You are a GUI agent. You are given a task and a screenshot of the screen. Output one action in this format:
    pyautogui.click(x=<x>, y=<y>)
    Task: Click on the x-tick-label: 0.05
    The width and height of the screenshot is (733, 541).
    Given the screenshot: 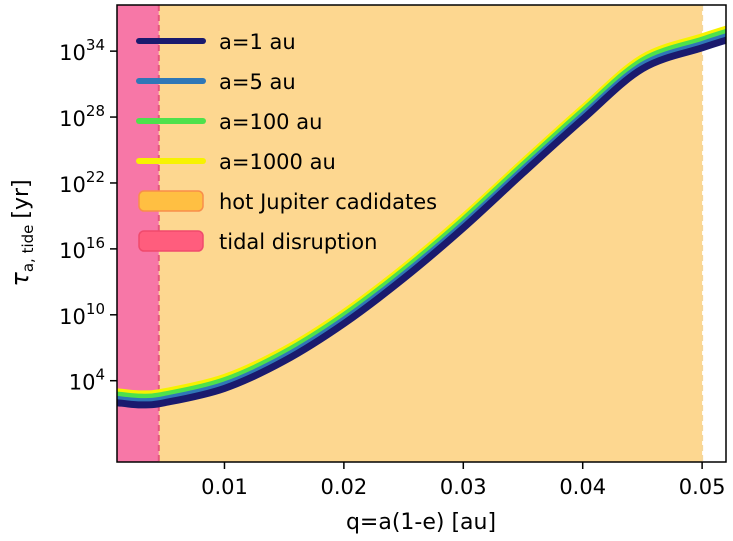 What is the action you would take?
    pyautogui.click(x=702, y=487)
    